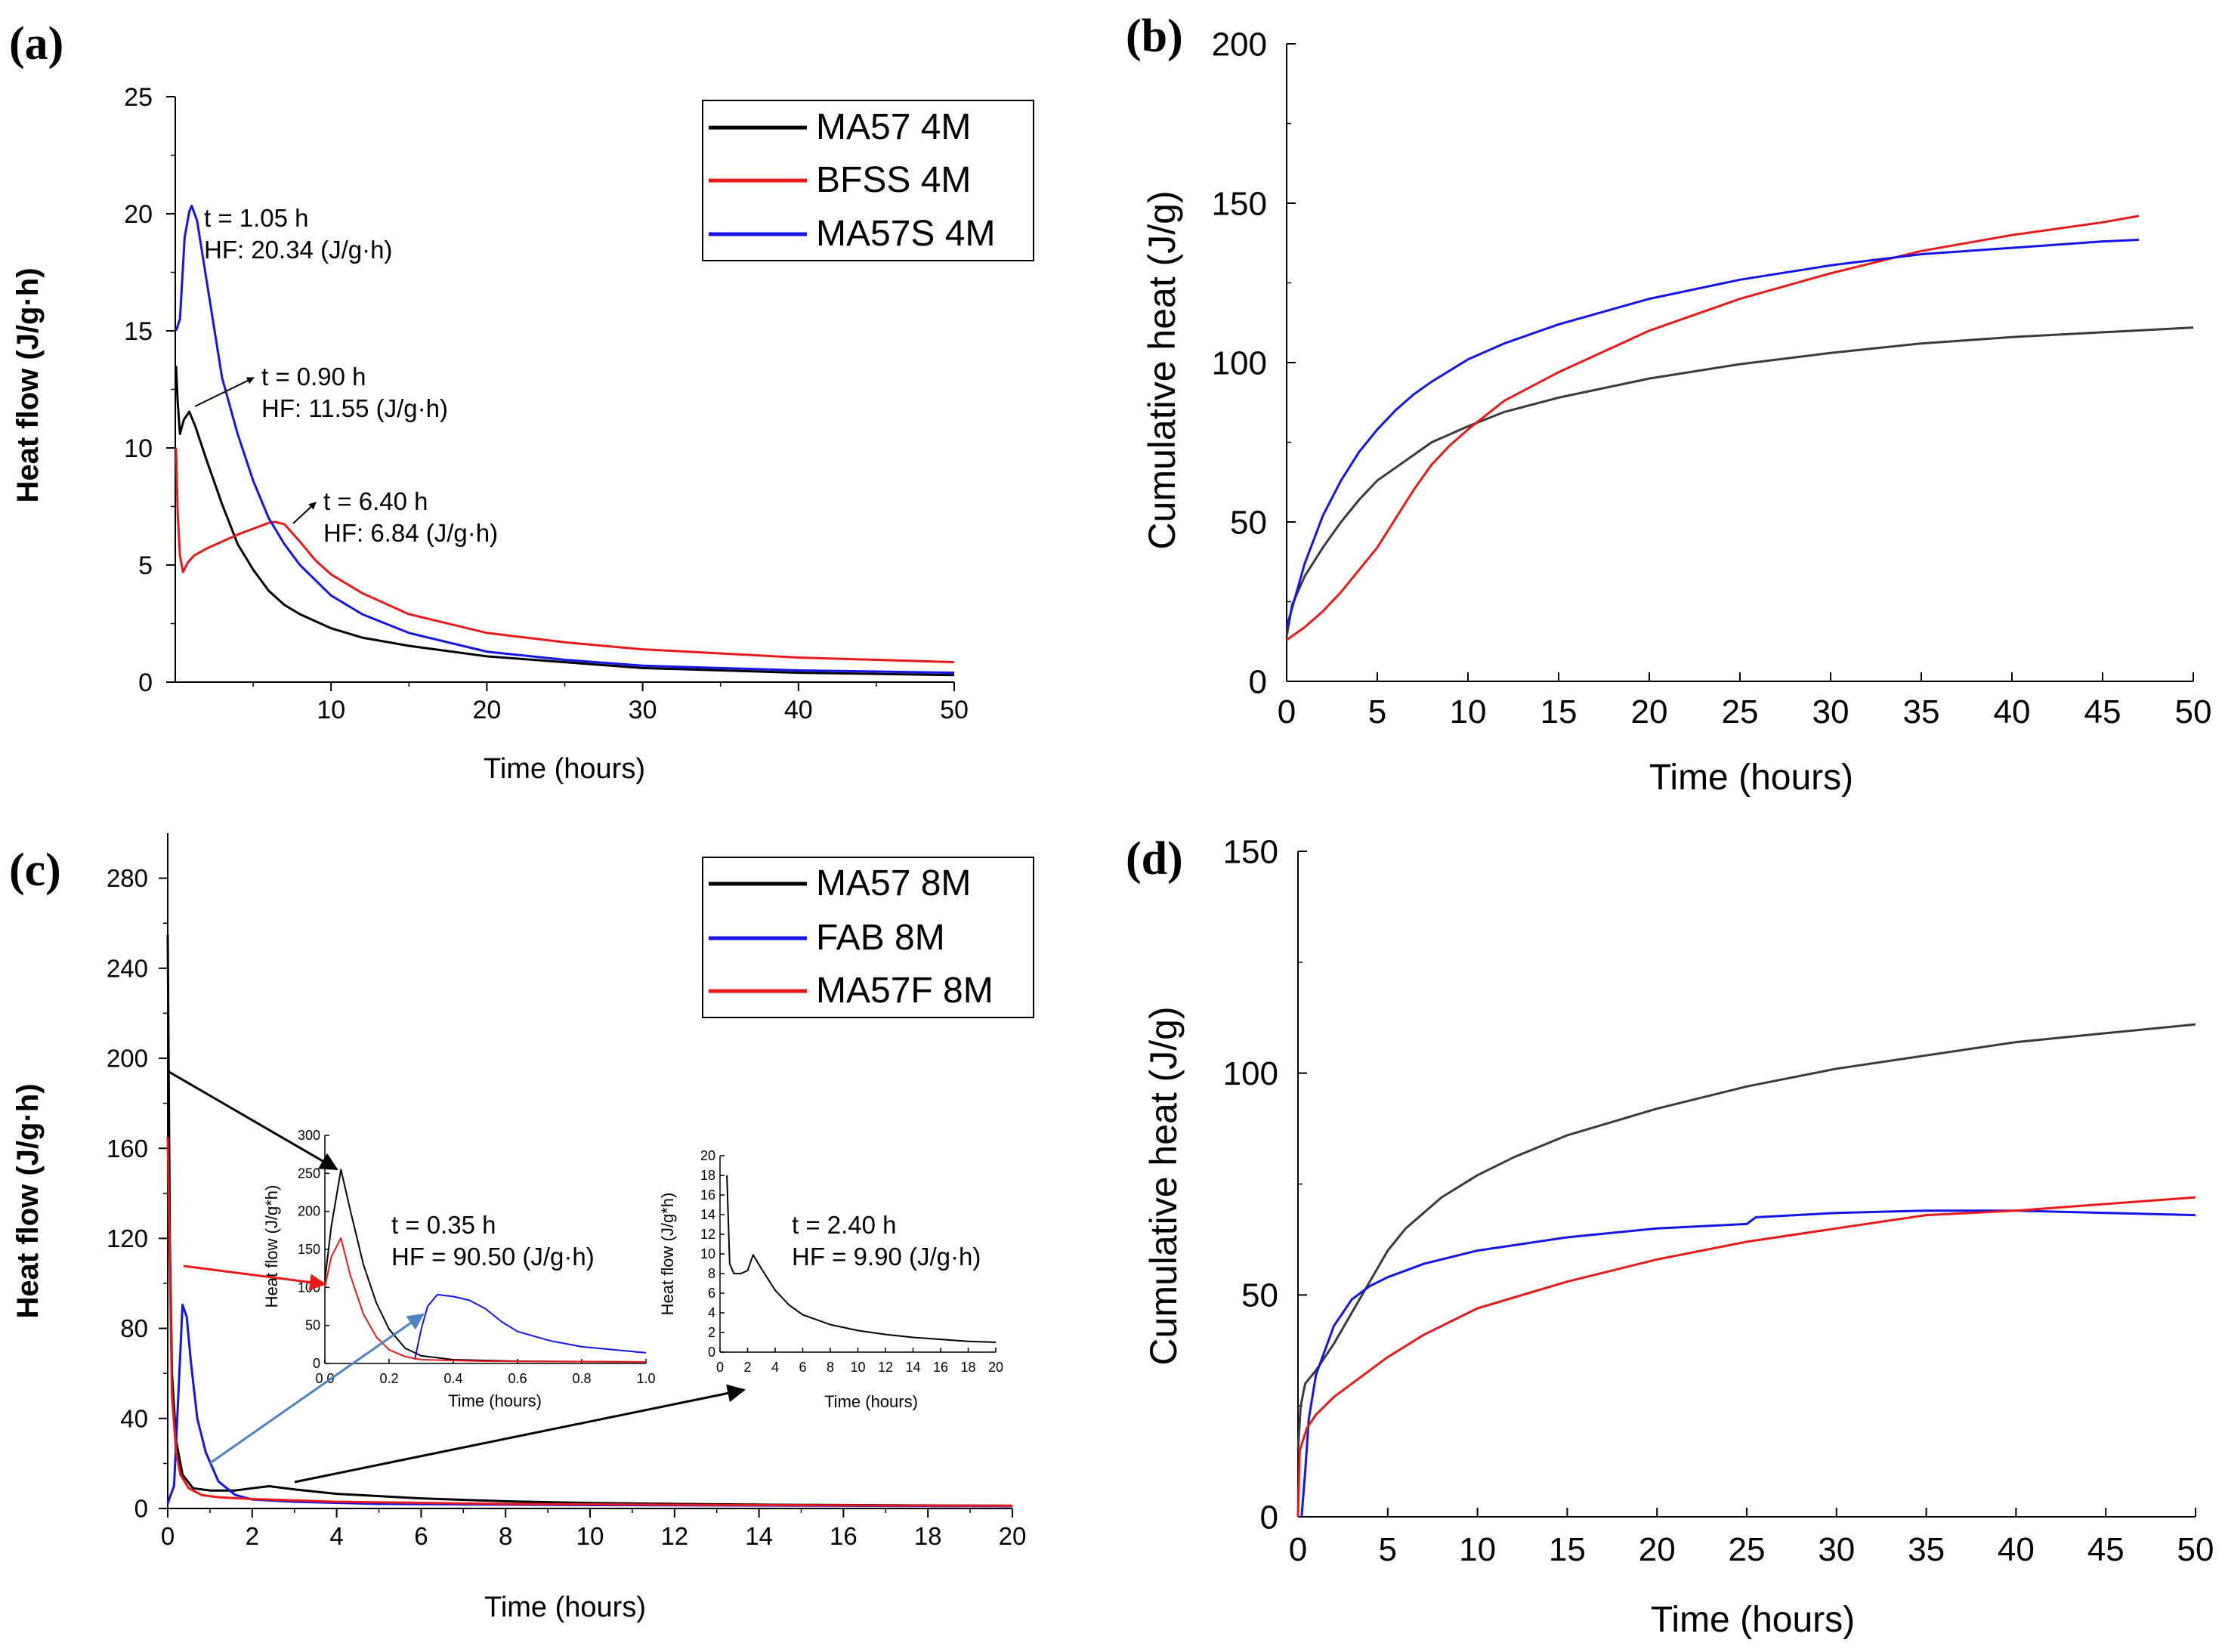  Describe the element at coordinates (305, 513) in the screenshot. I see `annotation-a3-arrow` at that location.